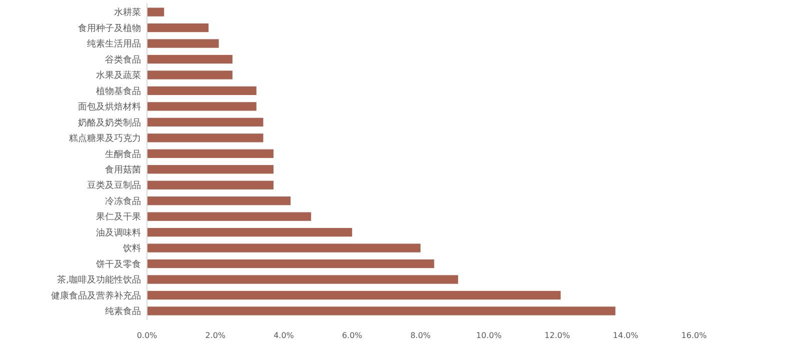  I want to click on x-tick-label: 2.0%, so click(215, 335).